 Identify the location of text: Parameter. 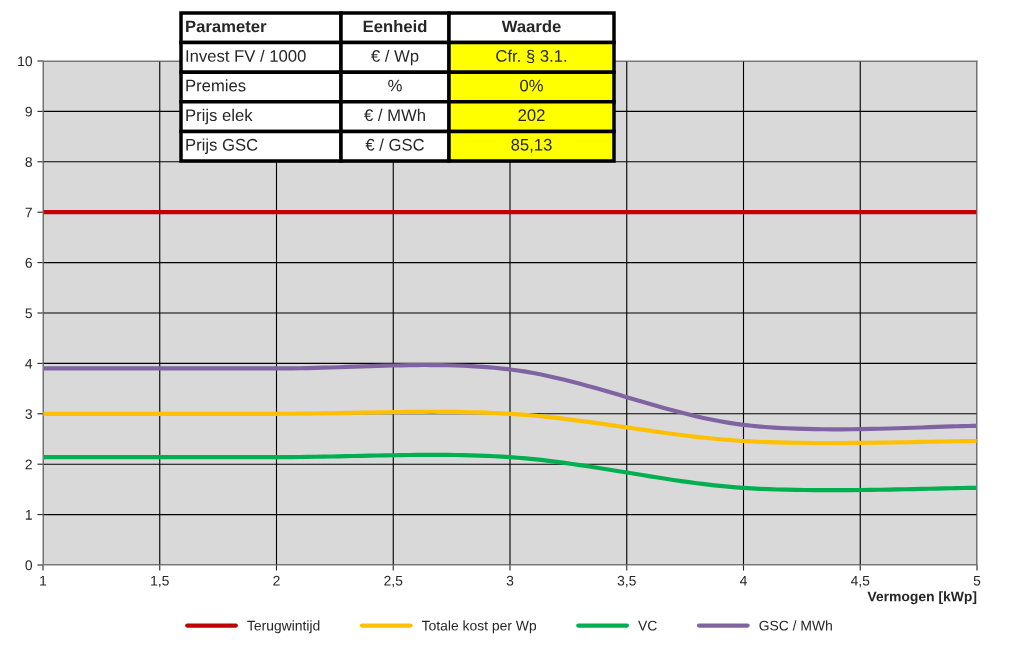
(226, 26).